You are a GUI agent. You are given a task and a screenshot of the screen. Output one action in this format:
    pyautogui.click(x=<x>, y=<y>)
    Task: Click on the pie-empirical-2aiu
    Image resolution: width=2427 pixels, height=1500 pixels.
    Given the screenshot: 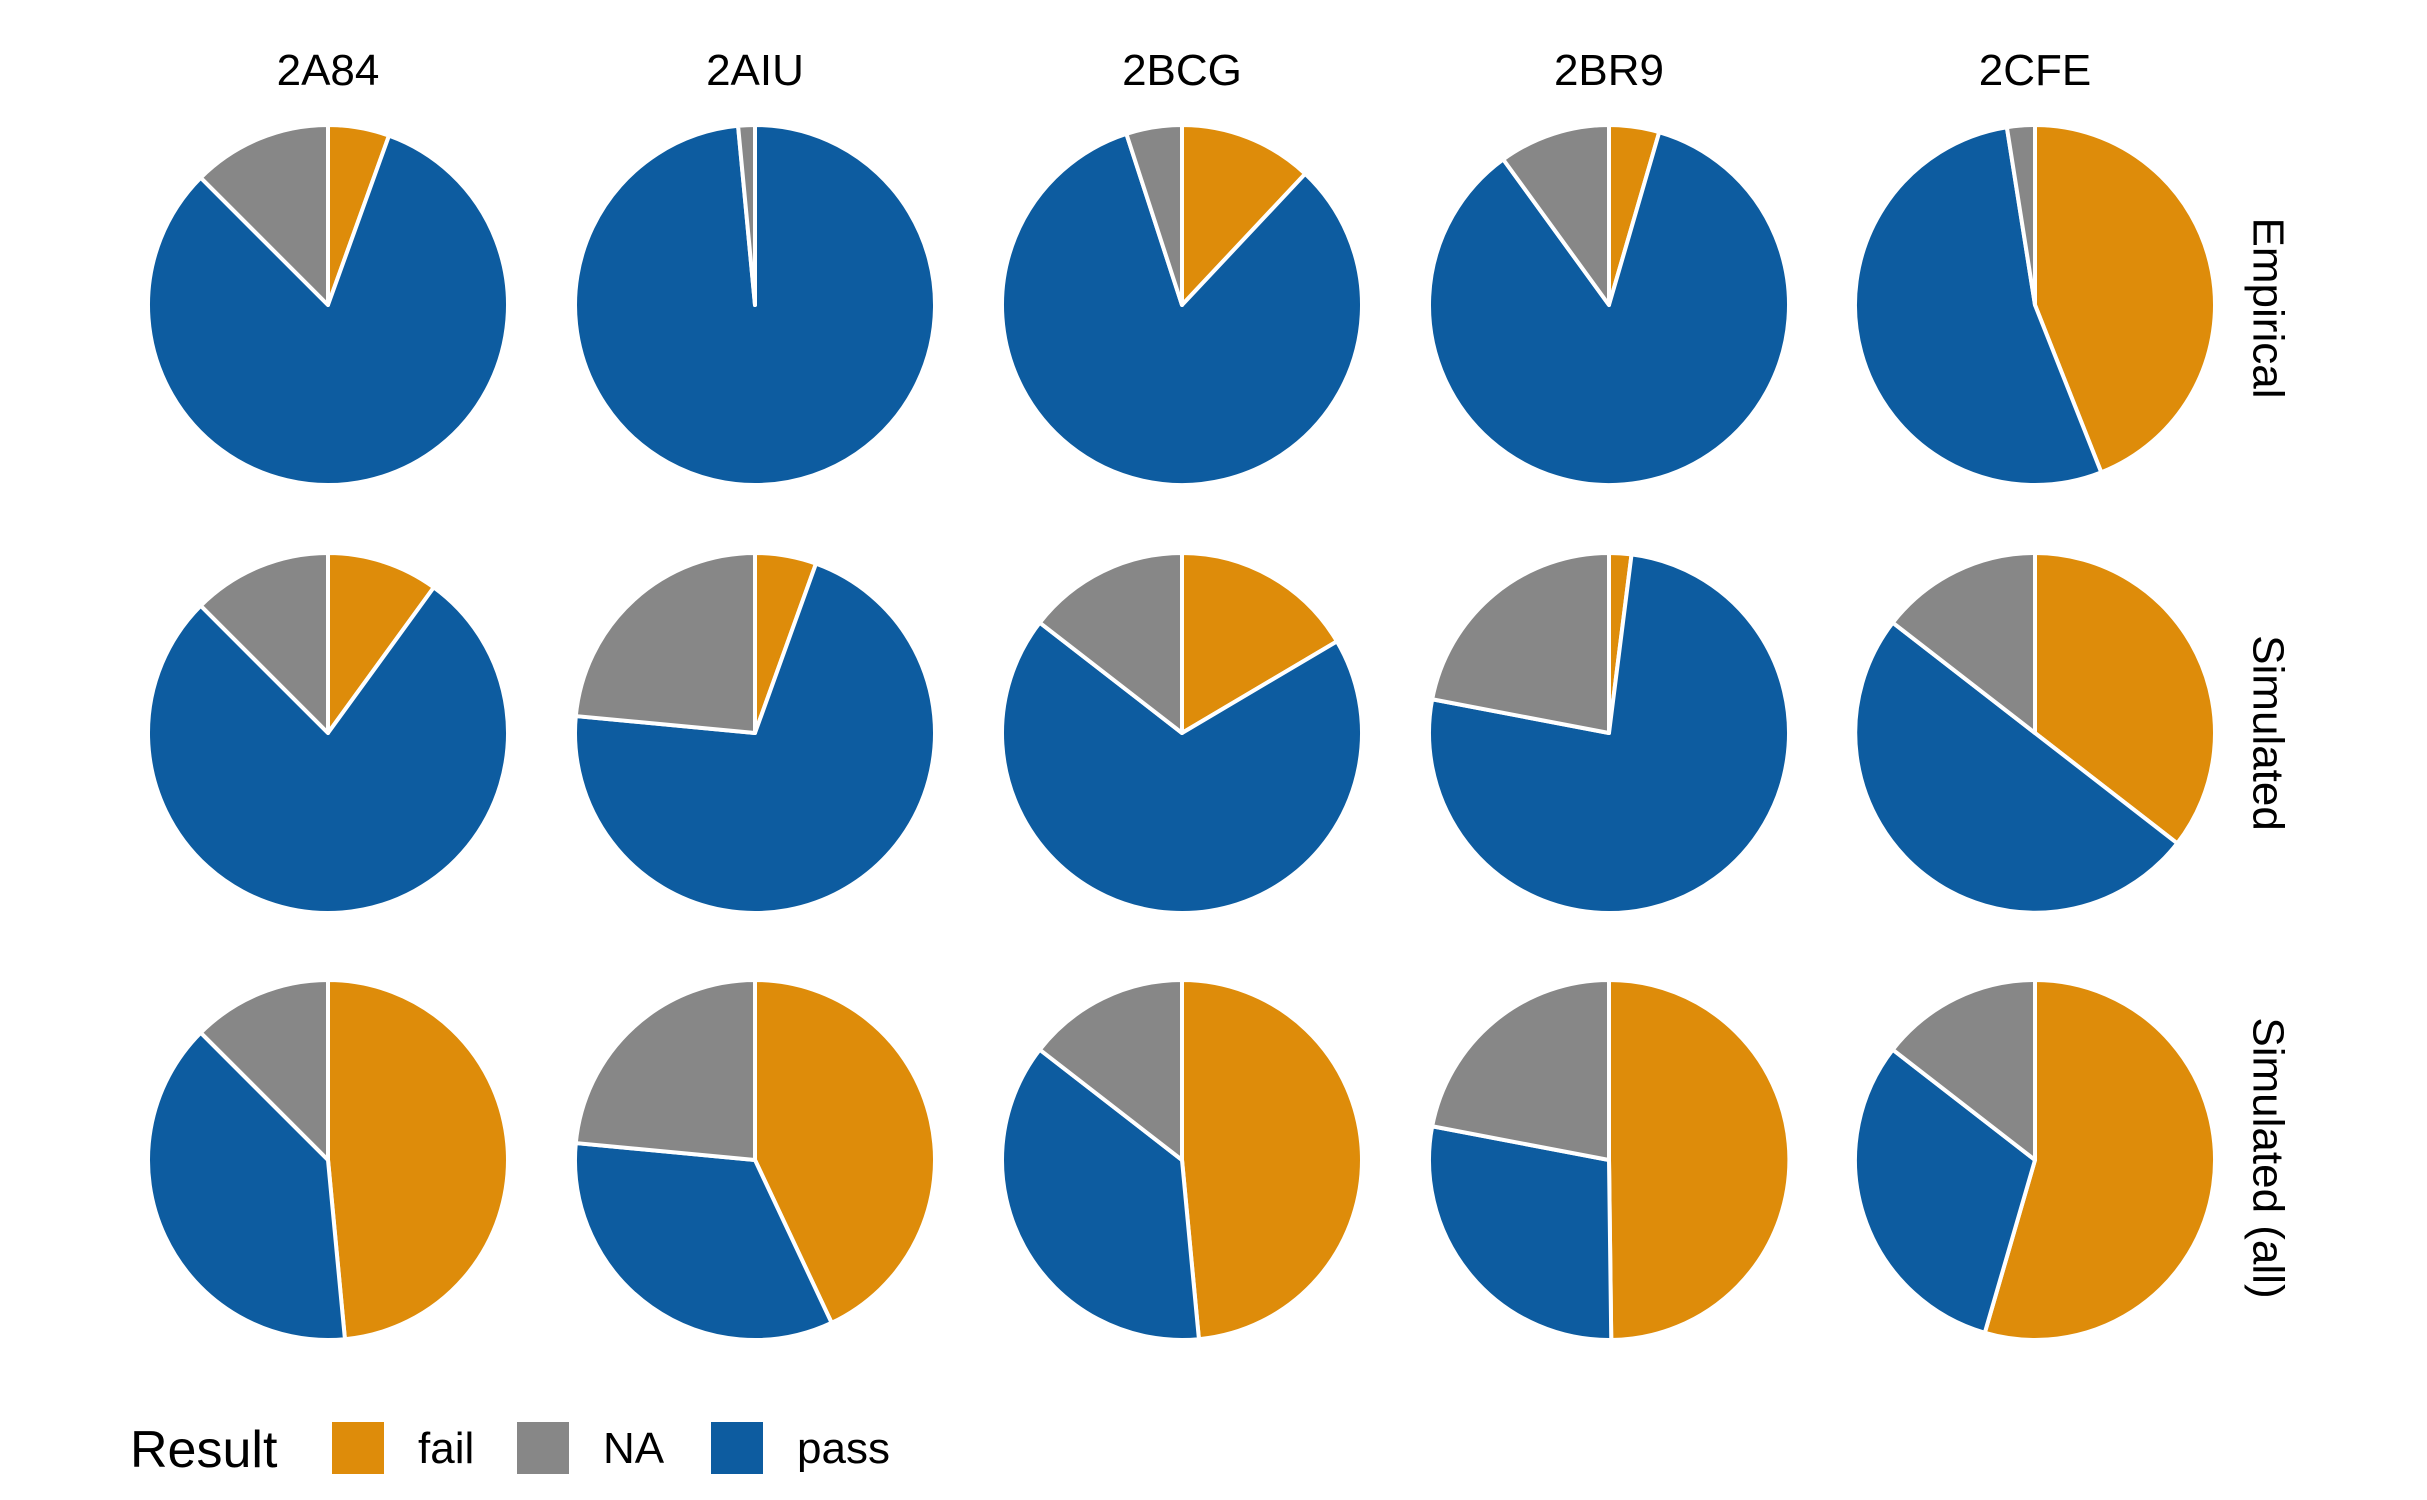 What is the action you would take?
    pyautogui.click(x=755, y=305)
    